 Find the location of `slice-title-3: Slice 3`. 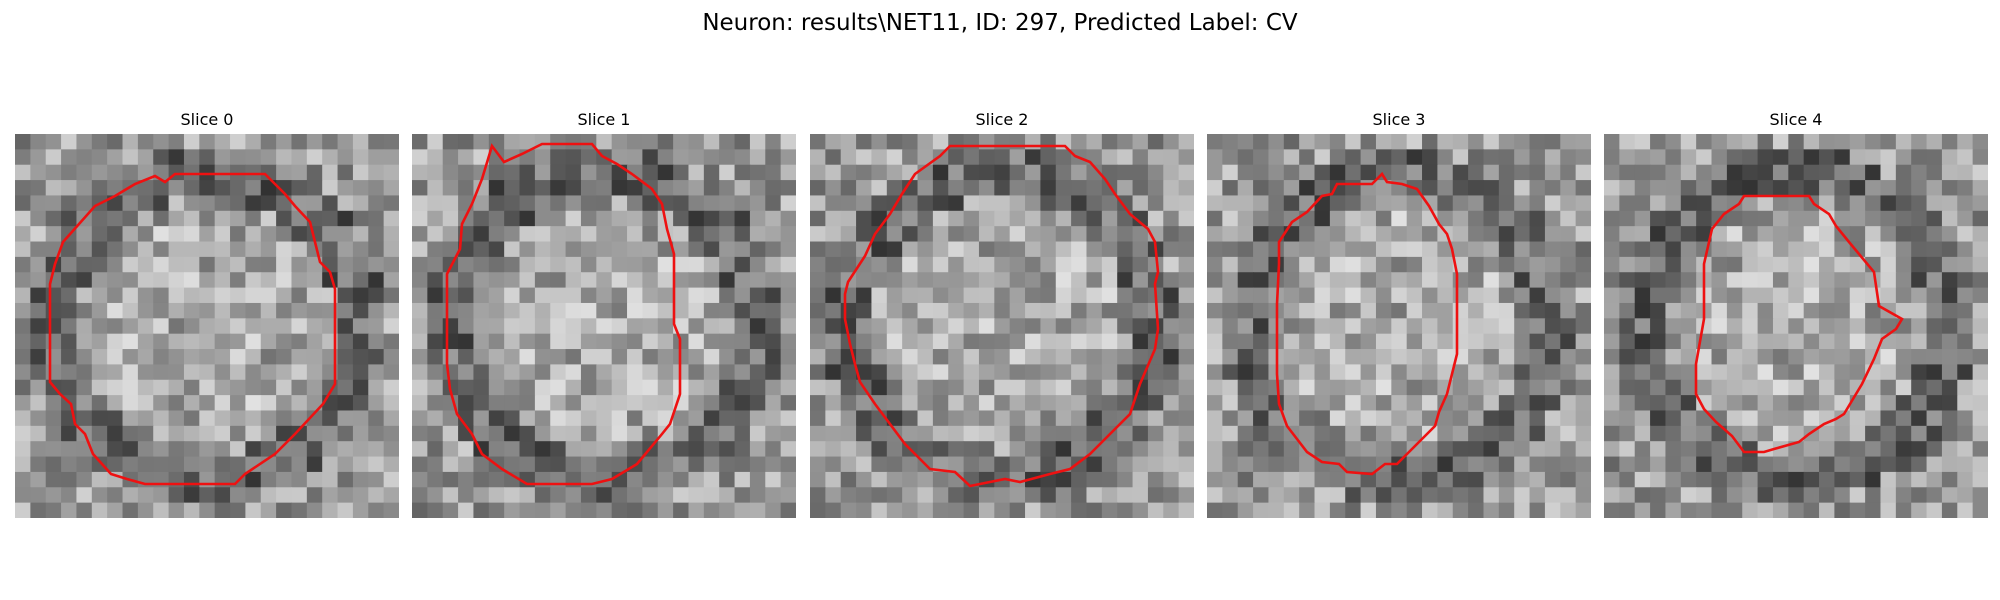

slice-title-3: Slice 3 is located at coordinates (1399, 119).